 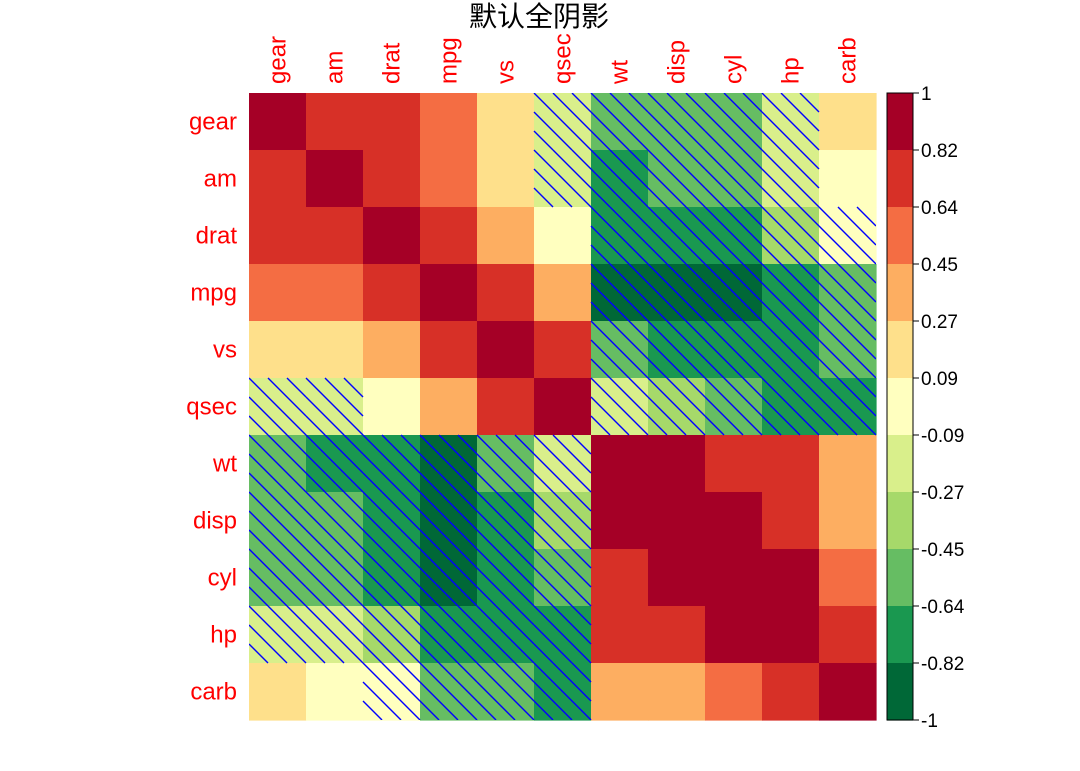 I want to click on hatch-disp-qsec, so click(x=562, y=520).